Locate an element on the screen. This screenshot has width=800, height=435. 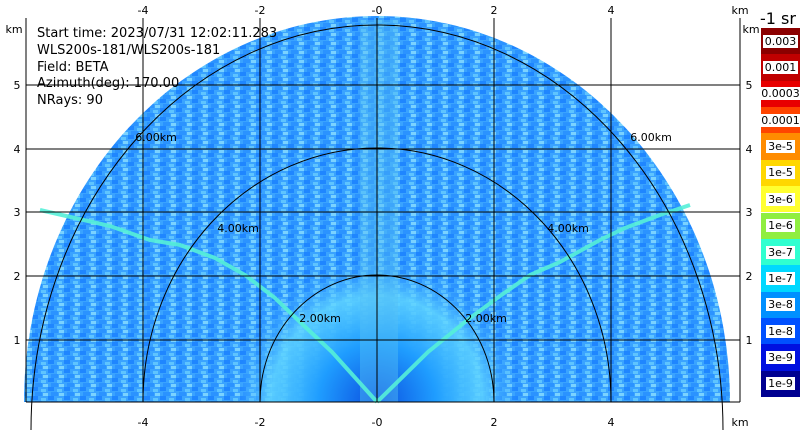
x-tick-top-4: 2 is located at coordinates (494, 10).